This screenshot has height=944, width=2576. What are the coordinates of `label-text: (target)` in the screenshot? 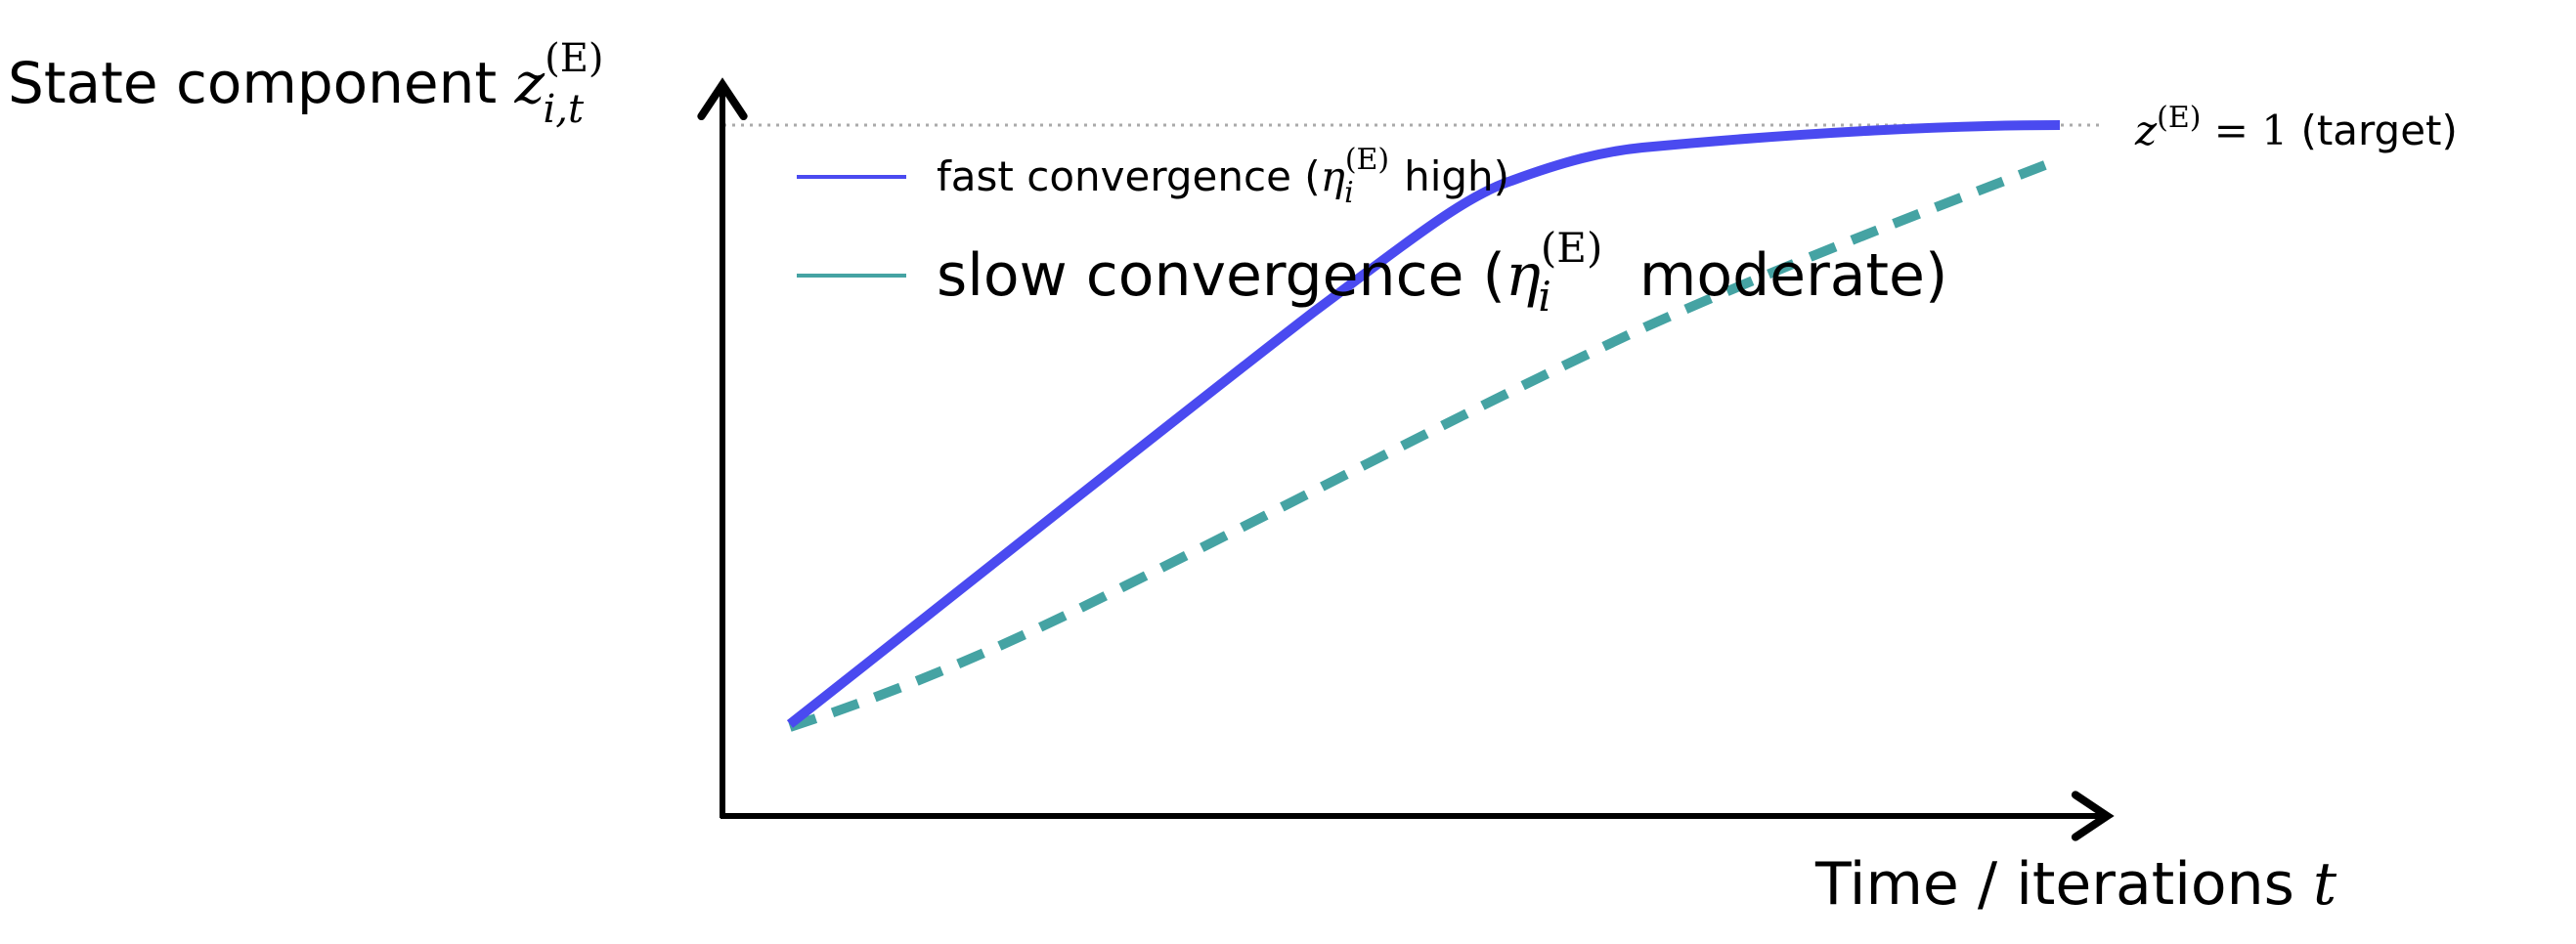 It's located at (2378, 130).